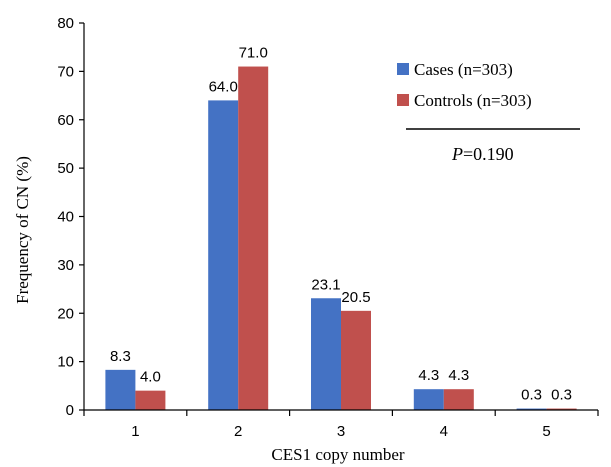 This screenshot has width=611, height=467. Describe the element at coordinates (120, 356) in the screenshot. I see `value-label-cases-cn1: 8.3` at that location.